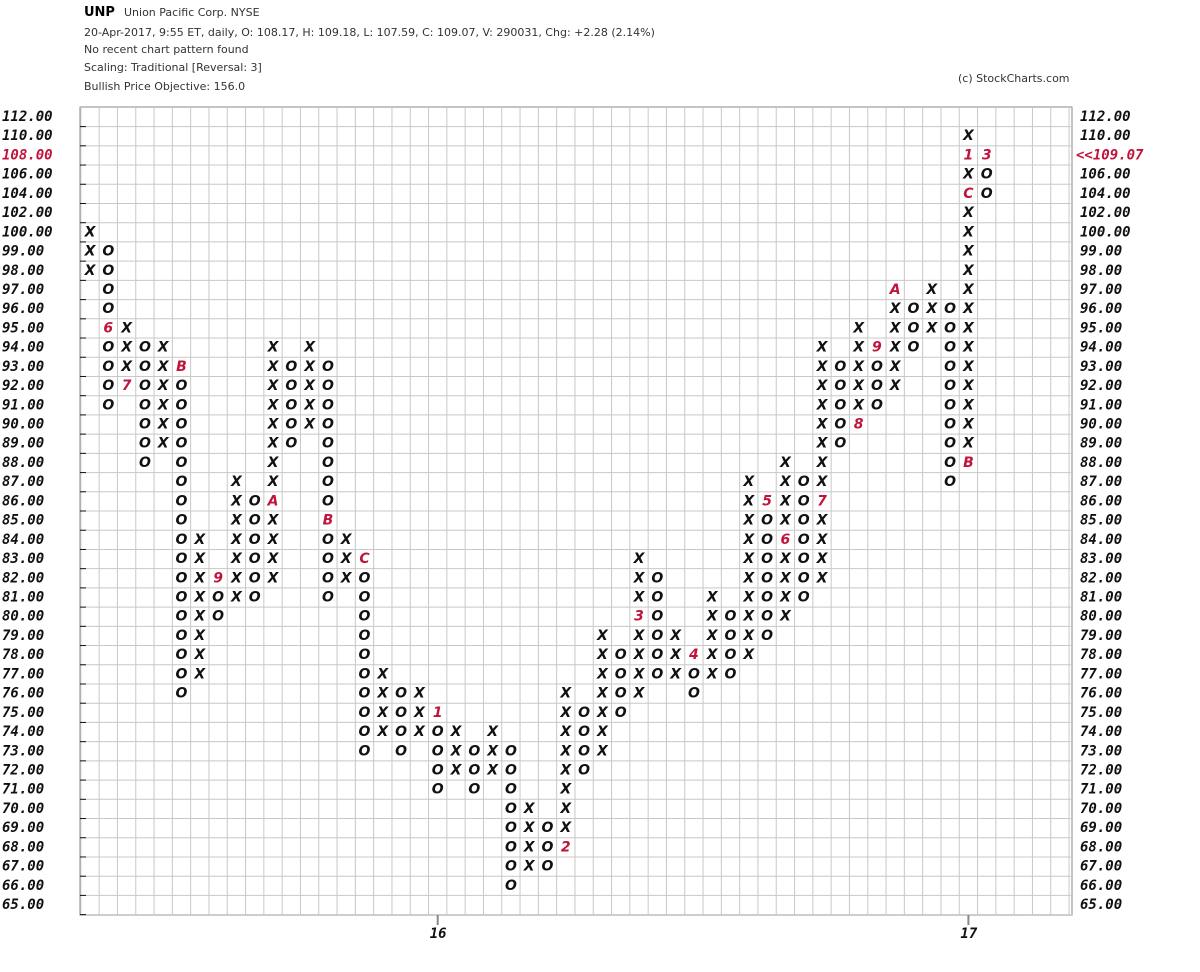  What do you see at coordinates (693, 655) in the screenshot?
I see `month-marker: 4` at bounding box center [693, 655].